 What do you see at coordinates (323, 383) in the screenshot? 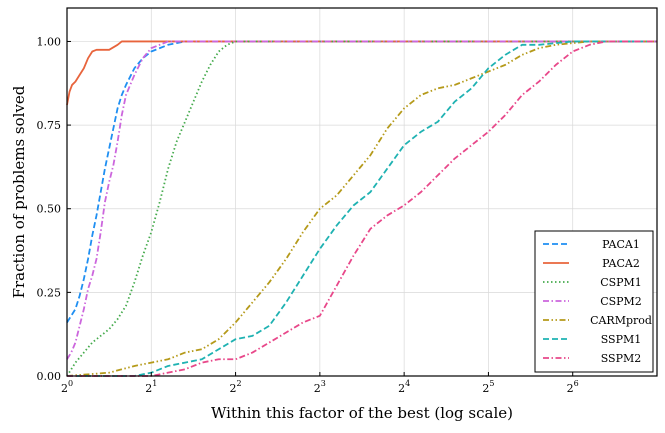
I see `x-tick-exponent: 3` at bounding box center [323, 383].